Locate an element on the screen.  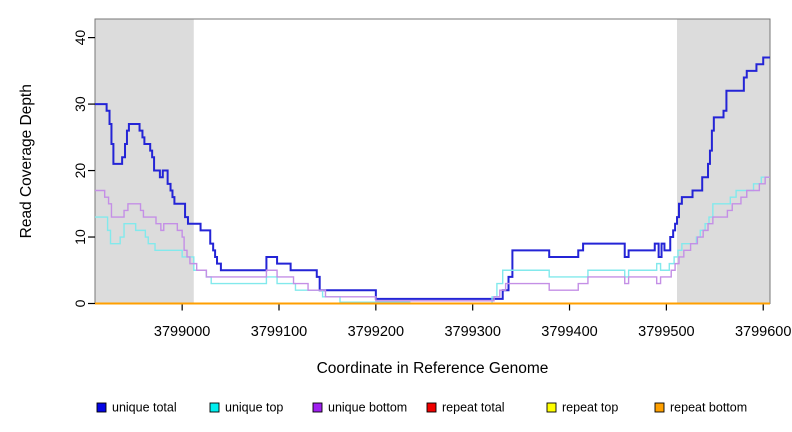
legend-label-unique-top: unique top is located at coordinates (254, 408).